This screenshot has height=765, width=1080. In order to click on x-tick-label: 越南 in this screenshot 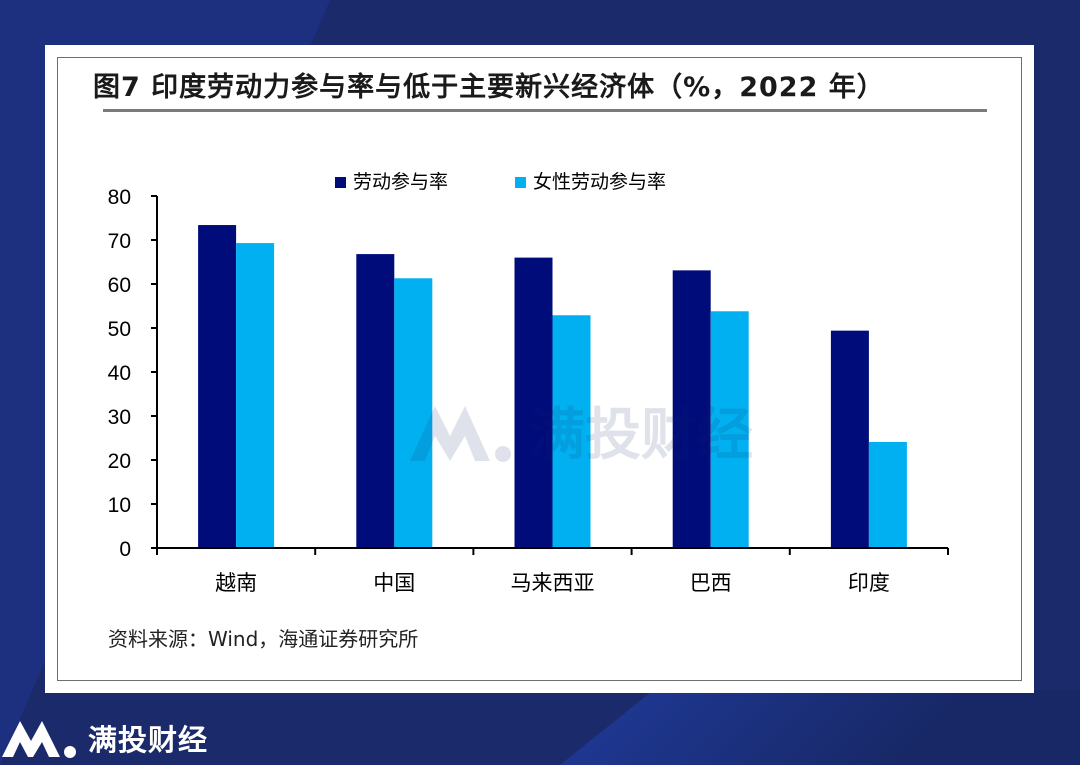, I will do `click(236, 583)`.